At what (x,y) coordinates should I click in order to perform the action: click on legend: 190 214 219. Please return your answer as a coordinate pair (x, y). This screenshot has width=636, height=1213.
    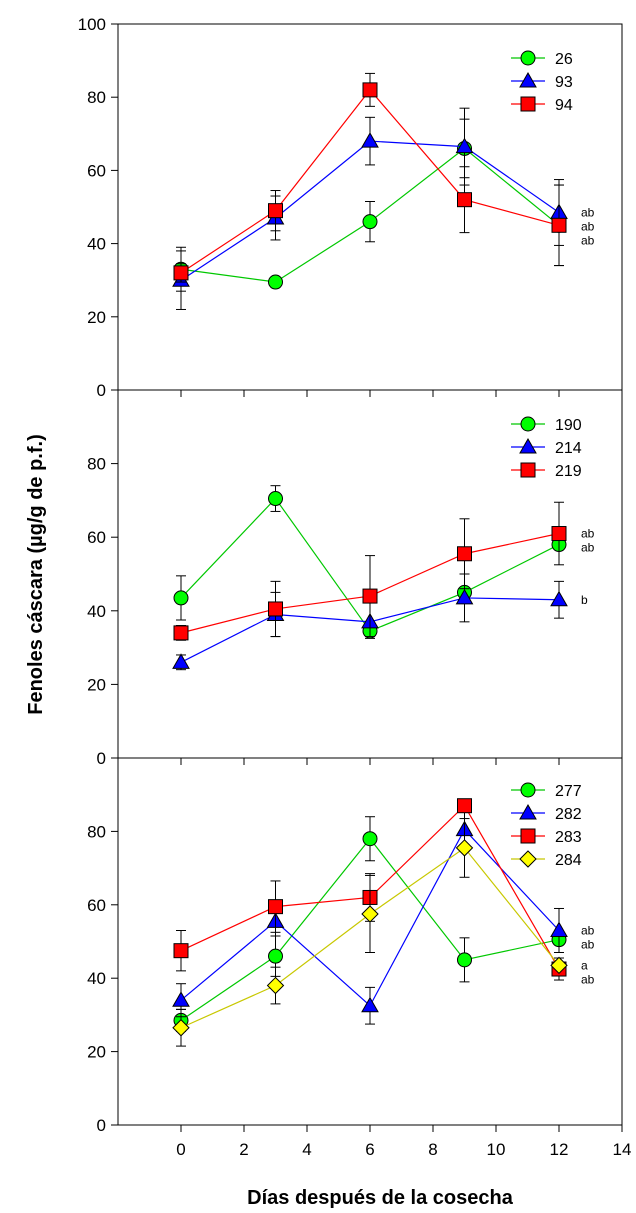
    Looking at the image, I should click on (546, 448).